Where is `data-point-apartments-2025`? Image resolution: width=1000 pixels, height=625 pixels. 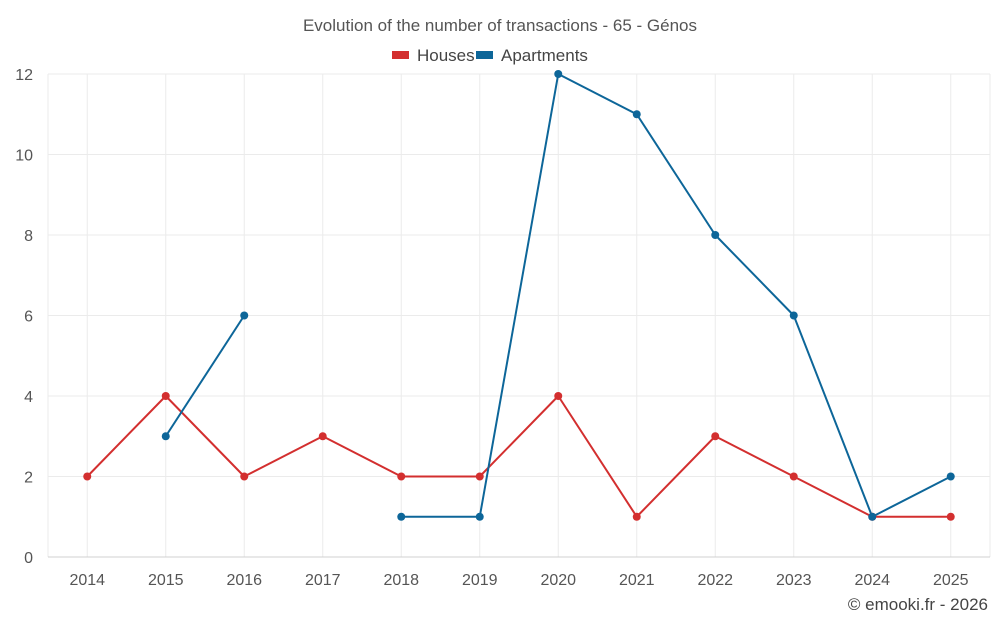
data-point-apartments-2025 is located at coordinates (950, 476).